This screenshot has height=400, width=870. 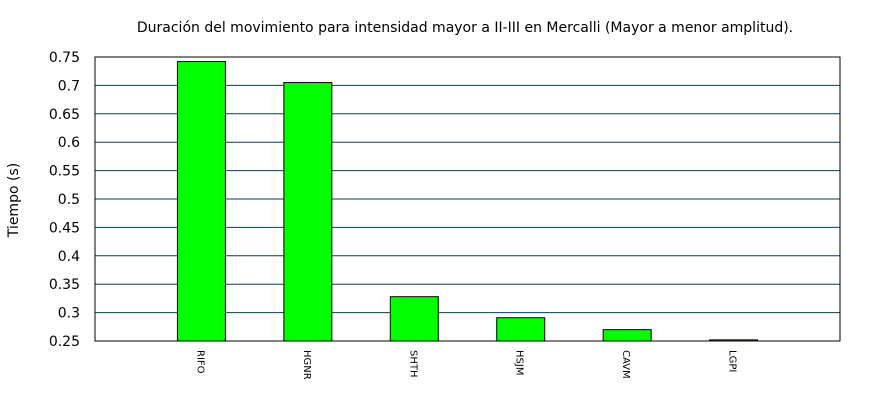 I want to click on y-tick-label: 0.5, so click(x=69, y=200).